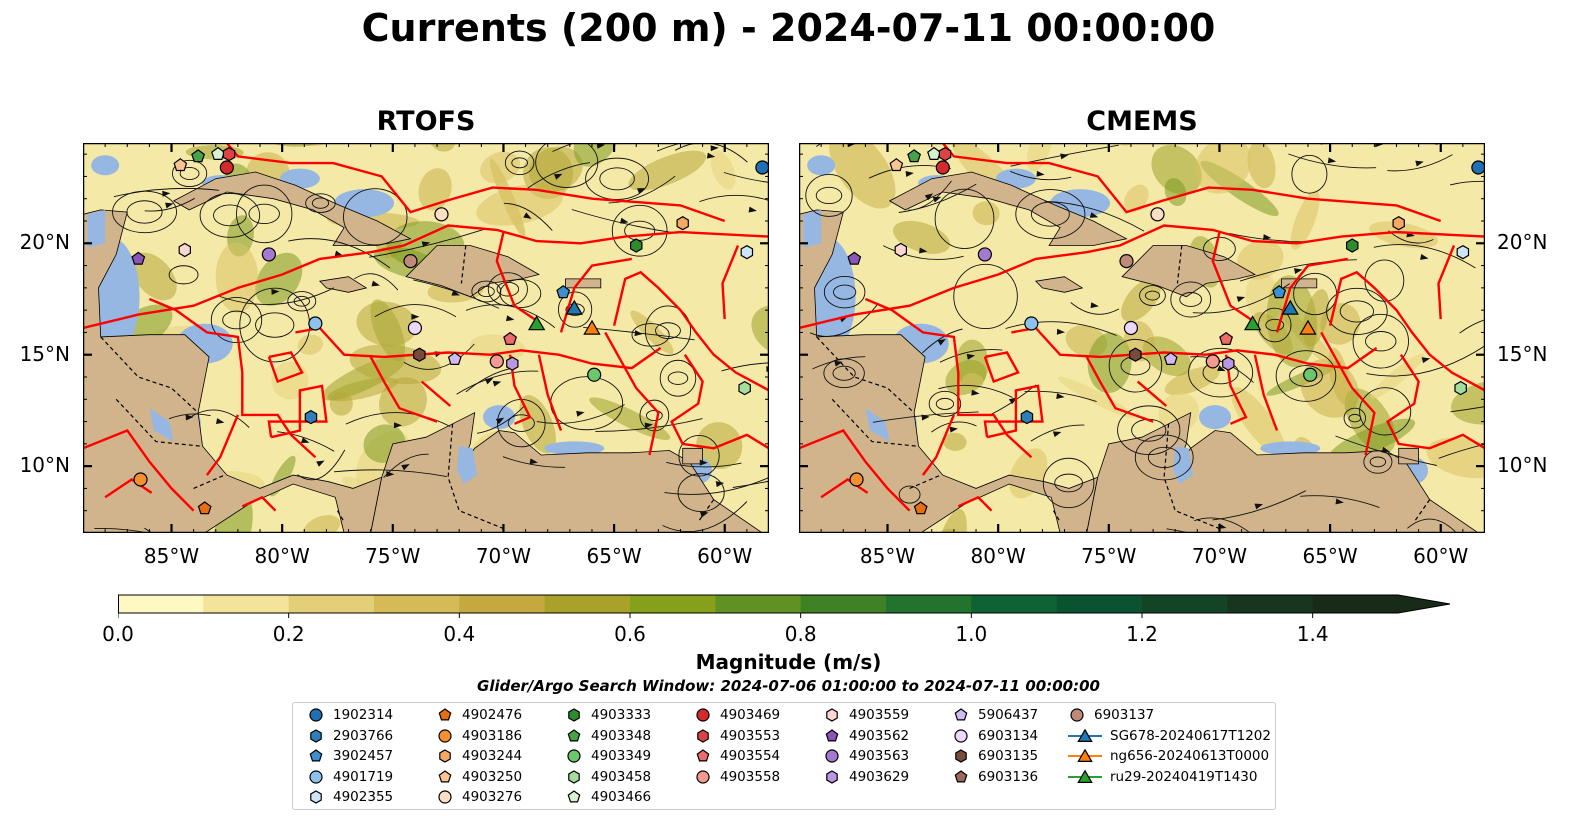 This screenshot has height=827, width=1577. Describe the element at coordinates (1522, 242) in the screenshot. I see `lat-tick-label-right: 20°N` at that location.